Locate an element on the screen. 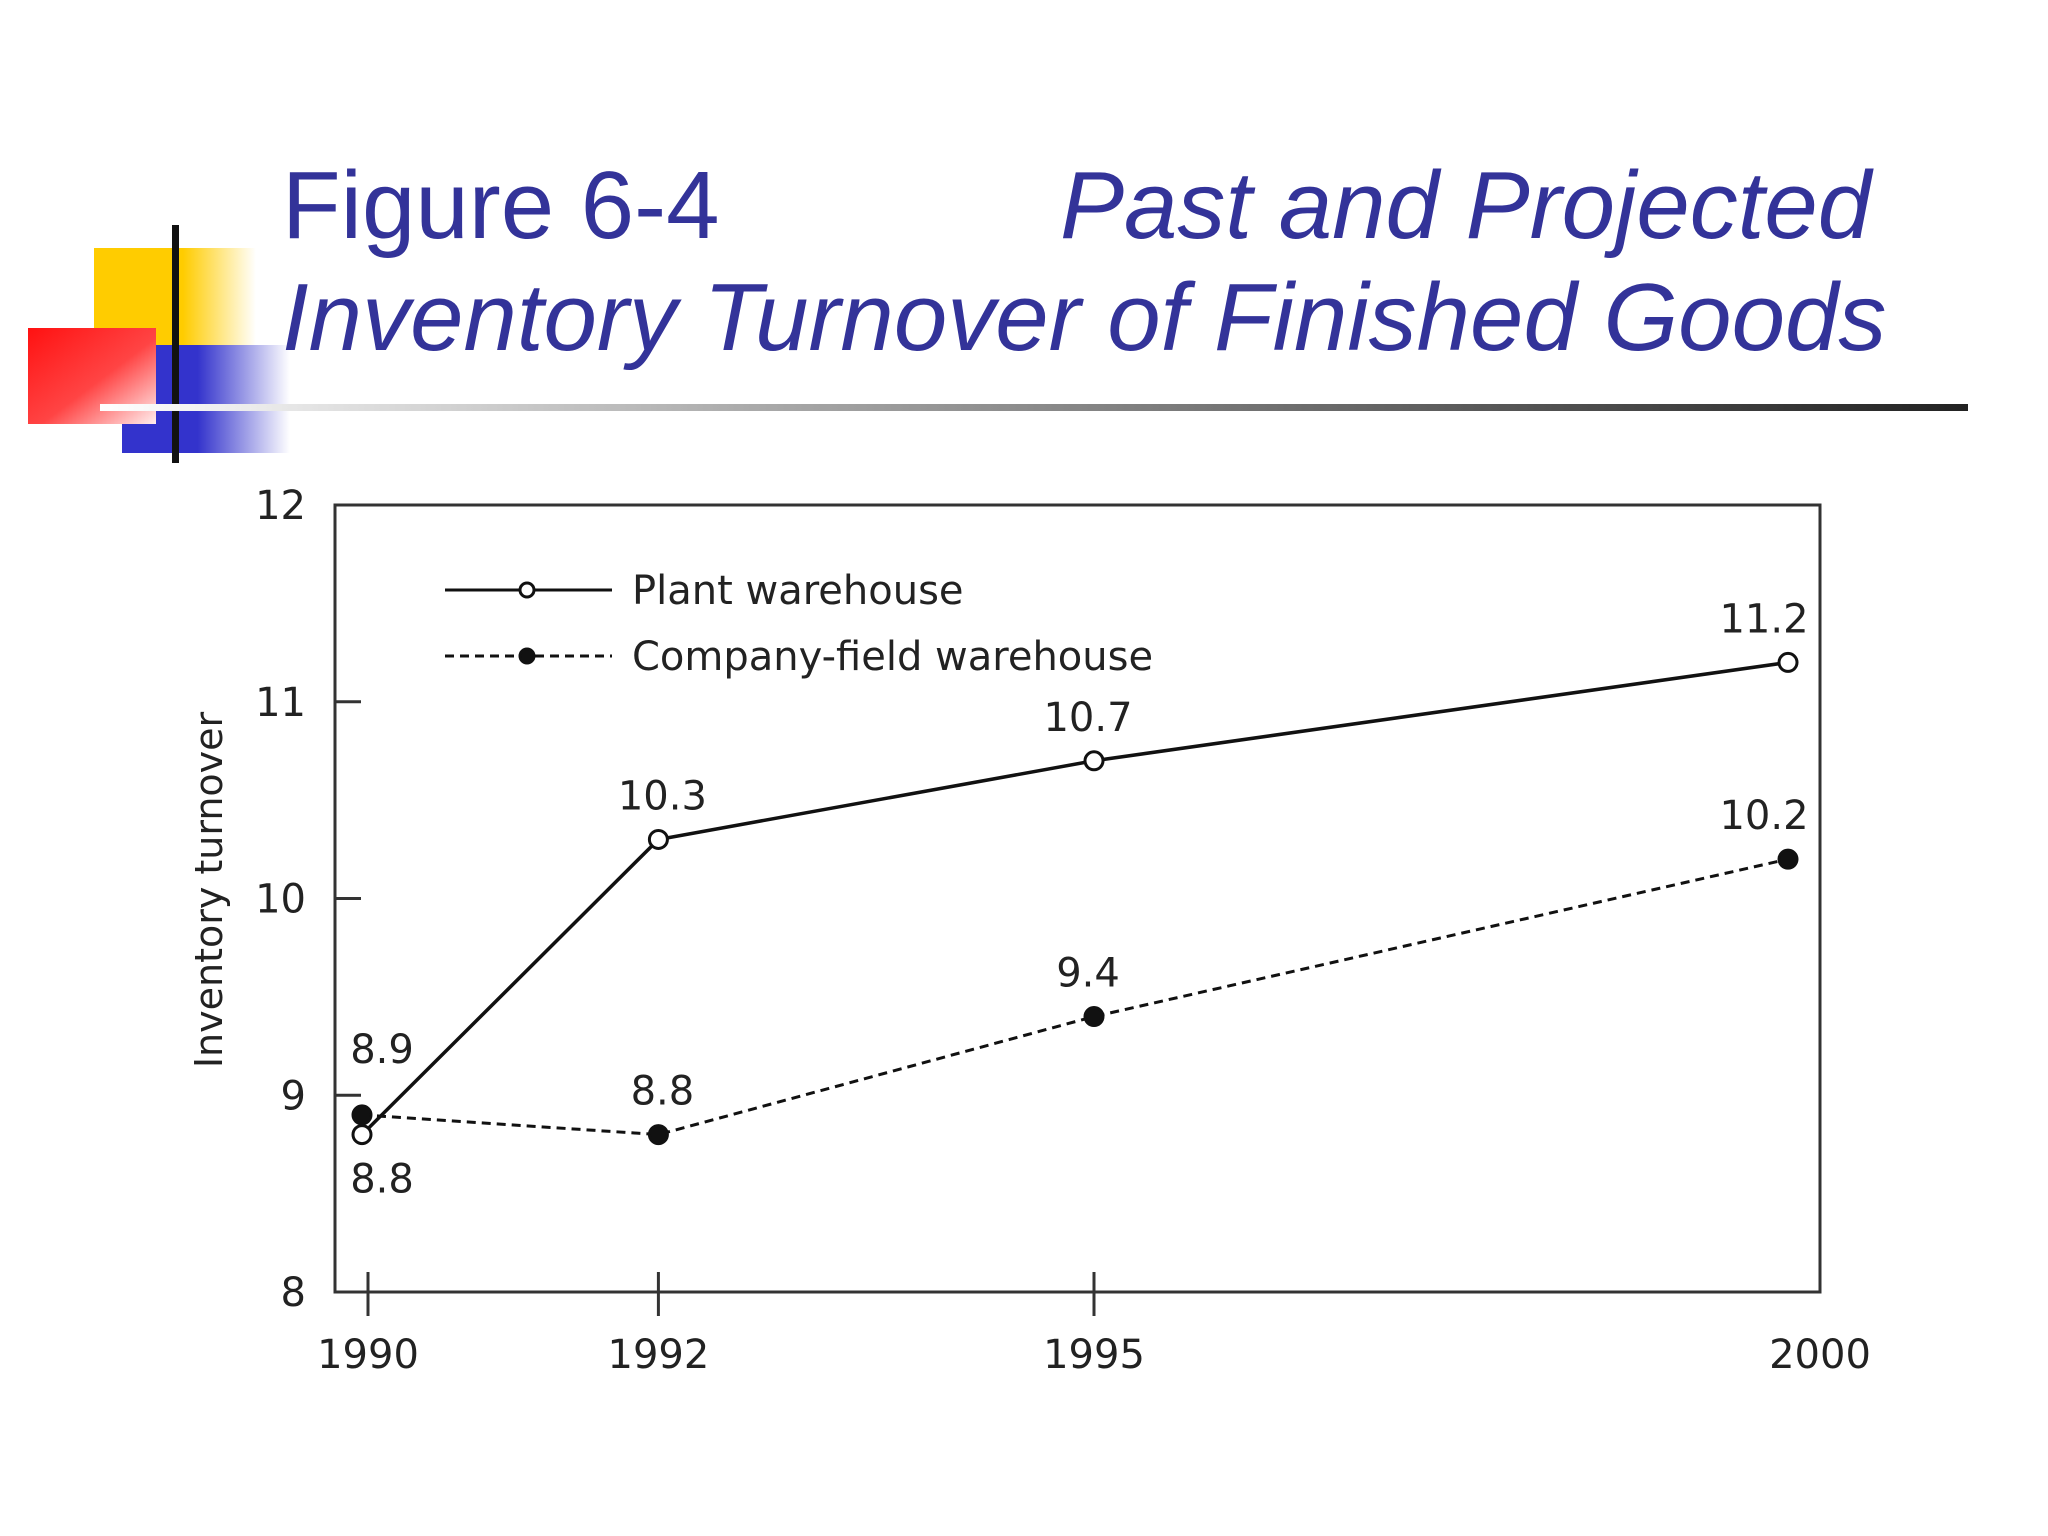 This screenshot has width=2048, height=1536. x-tick-label: 2000 is located at coordinates (1820, 1355).